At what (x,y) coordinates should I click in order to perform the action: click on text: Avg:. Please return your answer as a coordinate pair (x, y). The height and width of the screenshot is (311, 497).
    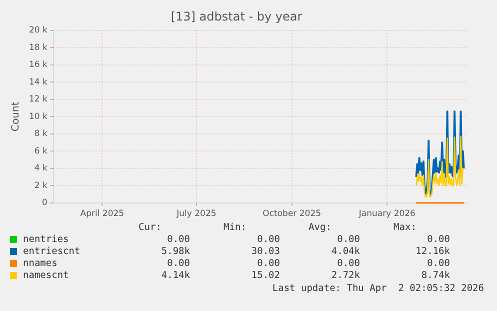
    Looking at the image, I should click on (320, 228).